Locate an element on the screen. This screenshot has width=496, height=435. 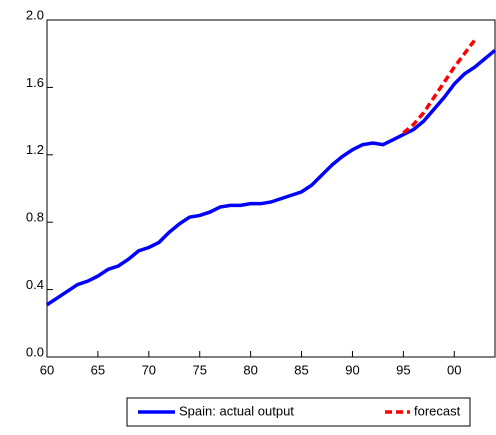
series-line is located at coordinates (439, 87).